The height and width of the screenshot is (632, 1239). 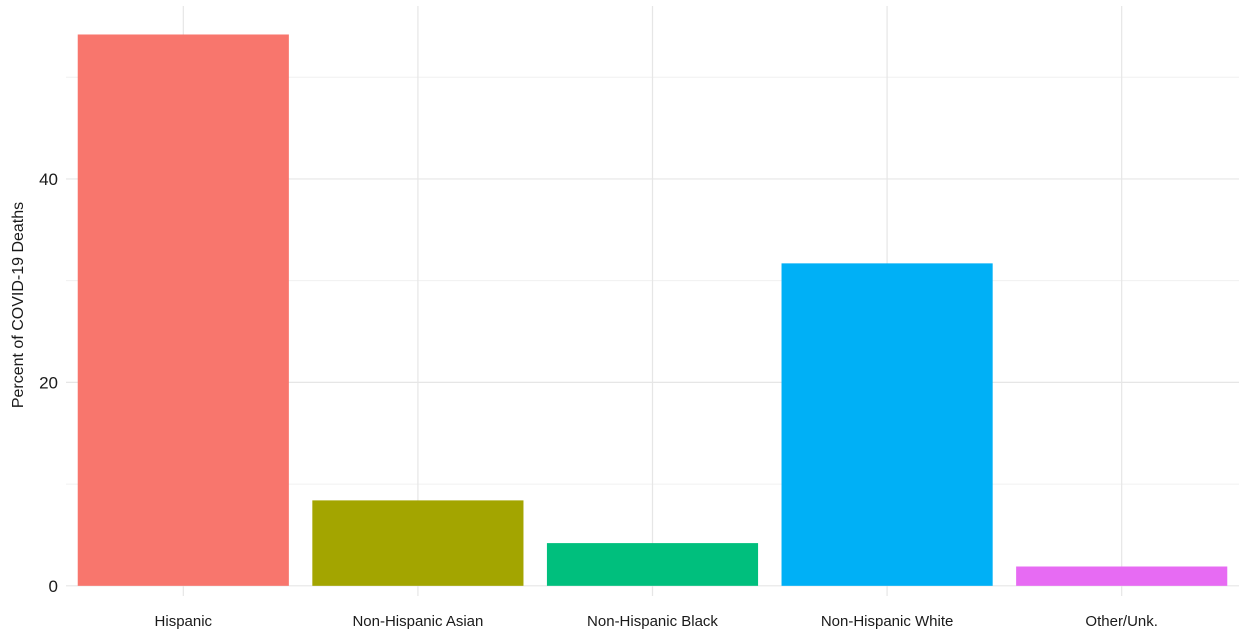 What do you see at coordinates (18, 305) in the screenshot?
I see `y-axis-title: Percent of COVID-19 Deaths` at bounding box center [18, 305].